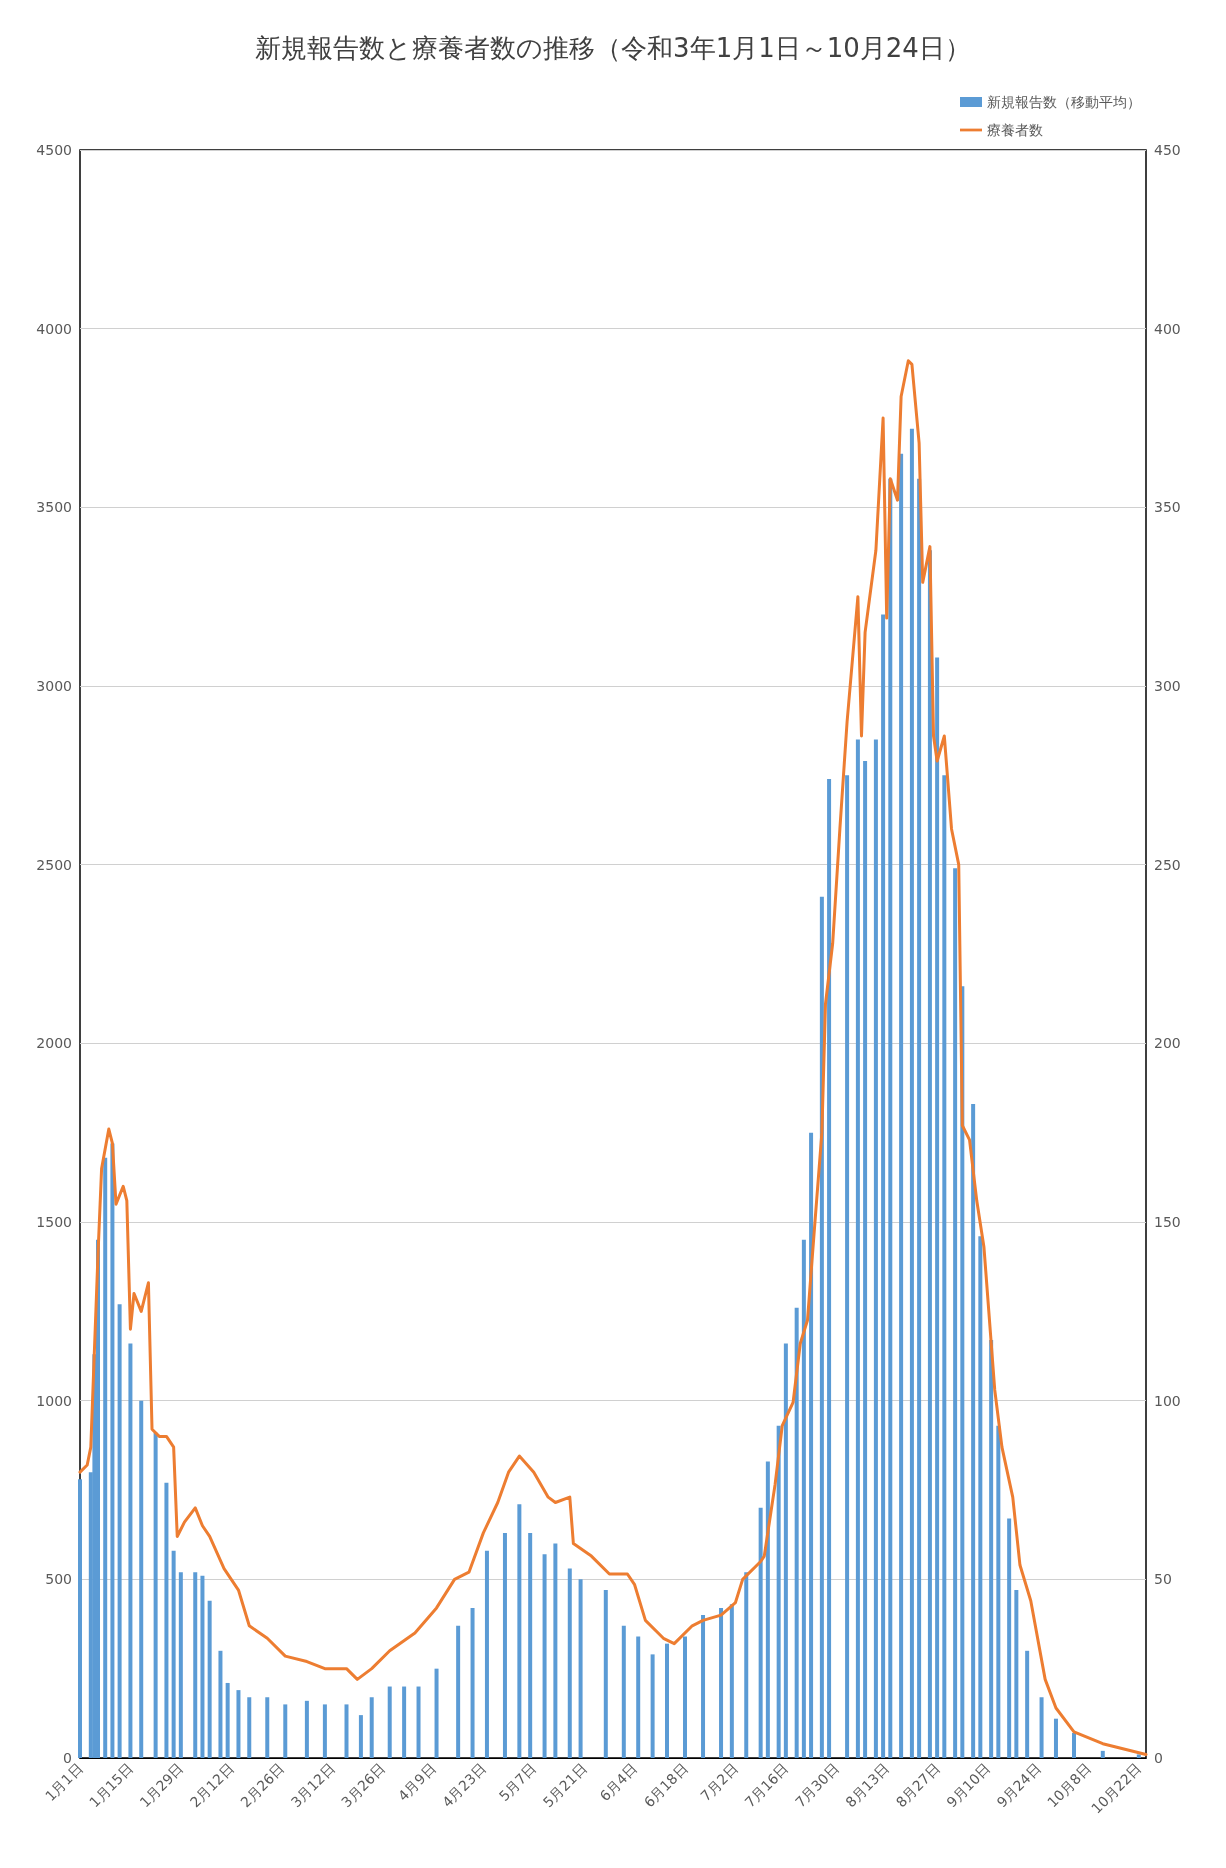 This screenshot has height=1868, width=1226. I want to click on x-tick-label: 6月18日, so click(665, 1785).